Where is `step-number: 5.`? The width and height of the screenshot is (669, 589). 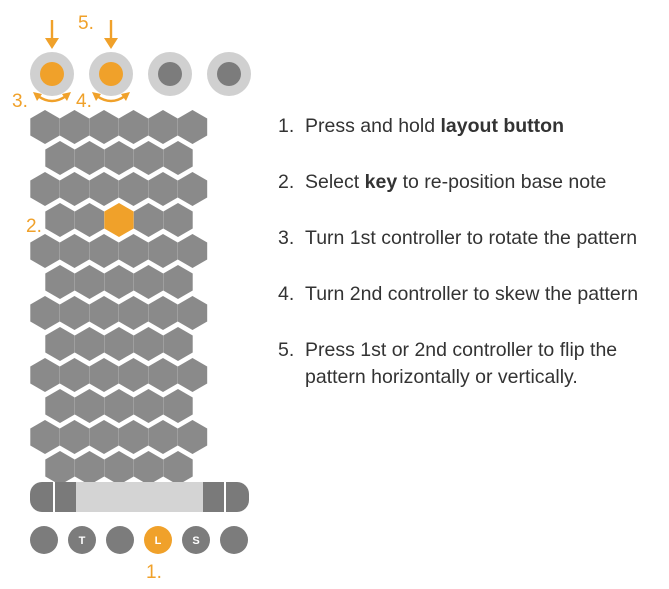
step-number: 5. is located at coordinates (286, 350).